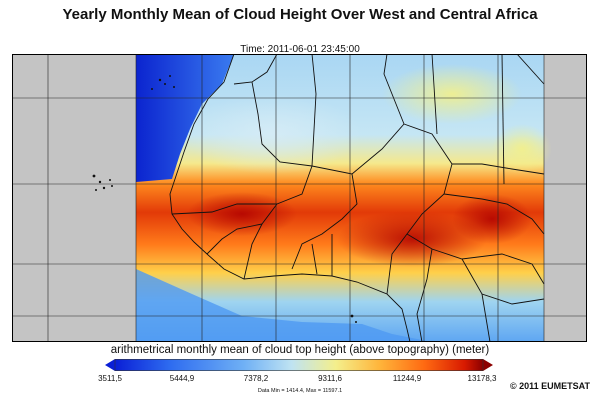 The width and height of the screenshot is (600, 400). I want to click on colorbar-min-arrow, so click(110, 365).